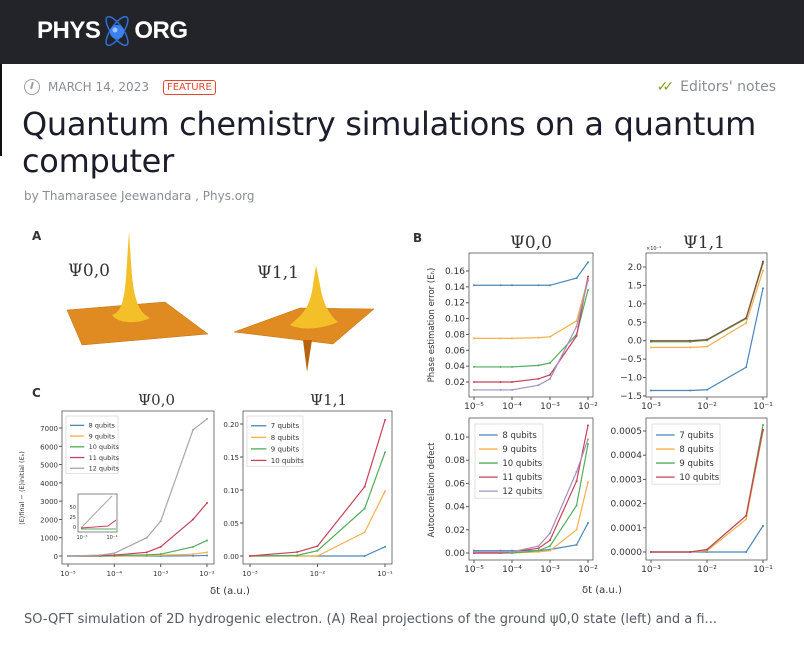 Image resolution: width=804 pixels, height=660 pixels. What do you see at coordinates (653, 249) in the screenshot?
I see `y-axis-multiplier: ×10⁻⁴` at bounding box center [653, 249].